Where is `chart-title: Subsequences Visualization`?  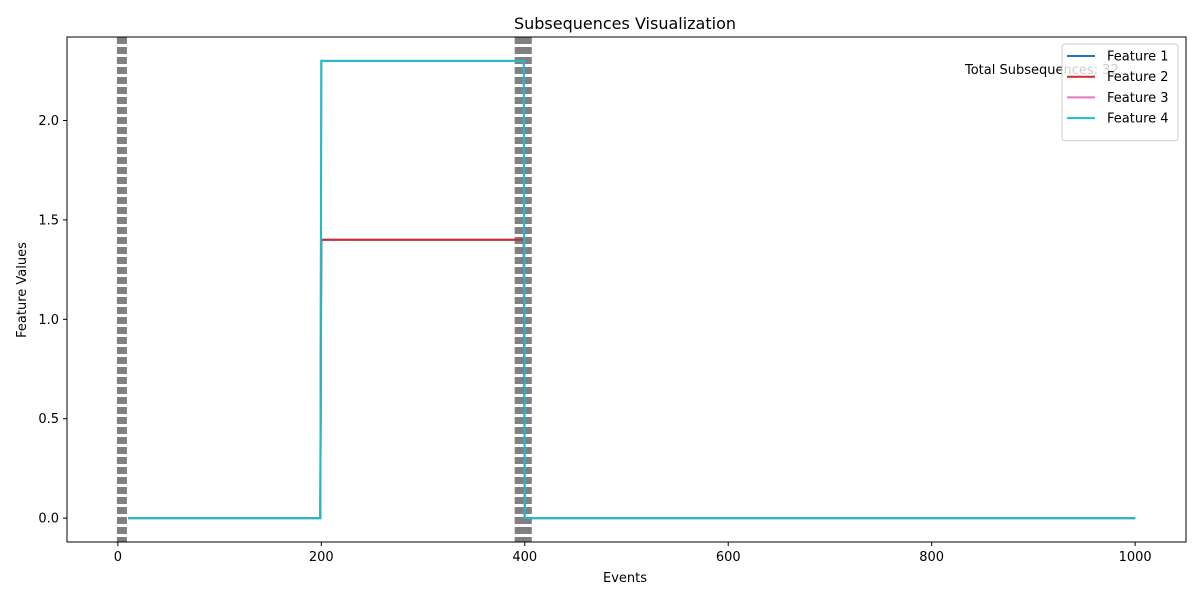
chart-title: Subsequences Visualization is located at coordinates (625, 23).